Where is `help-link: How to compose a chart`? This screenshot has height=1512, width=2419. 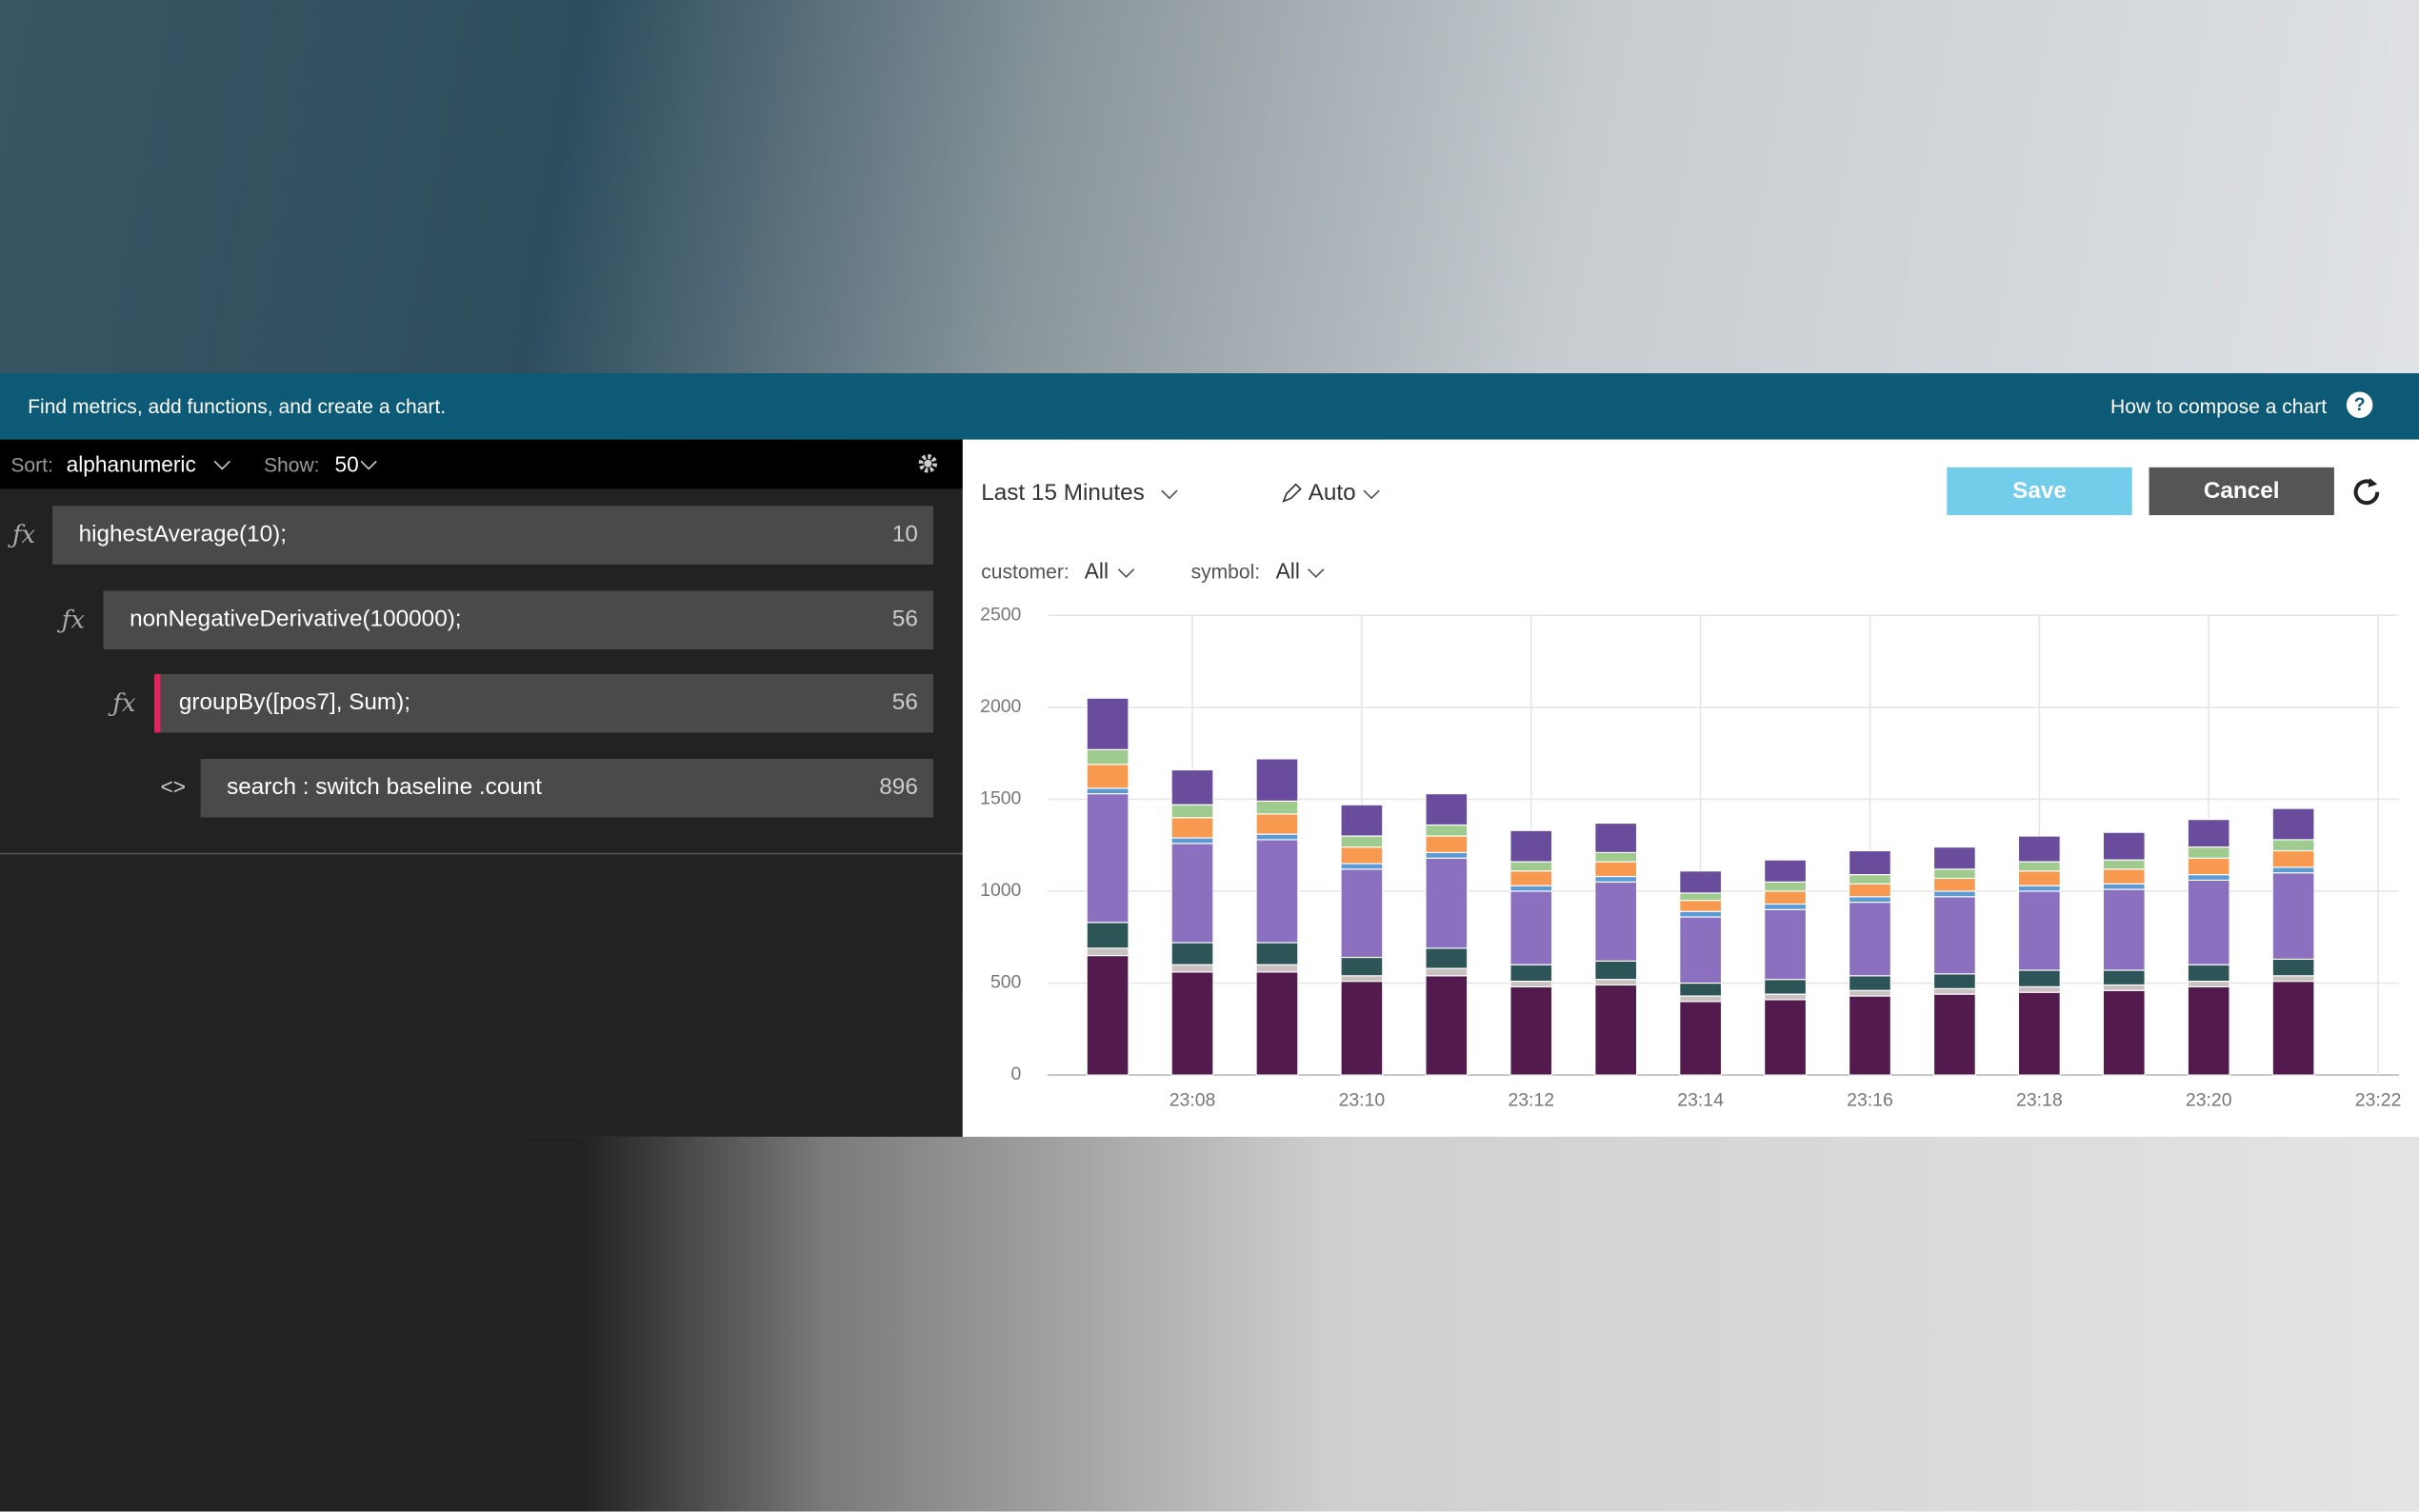
help-link: How to compose a chart is located at coordinates (2219, 406).